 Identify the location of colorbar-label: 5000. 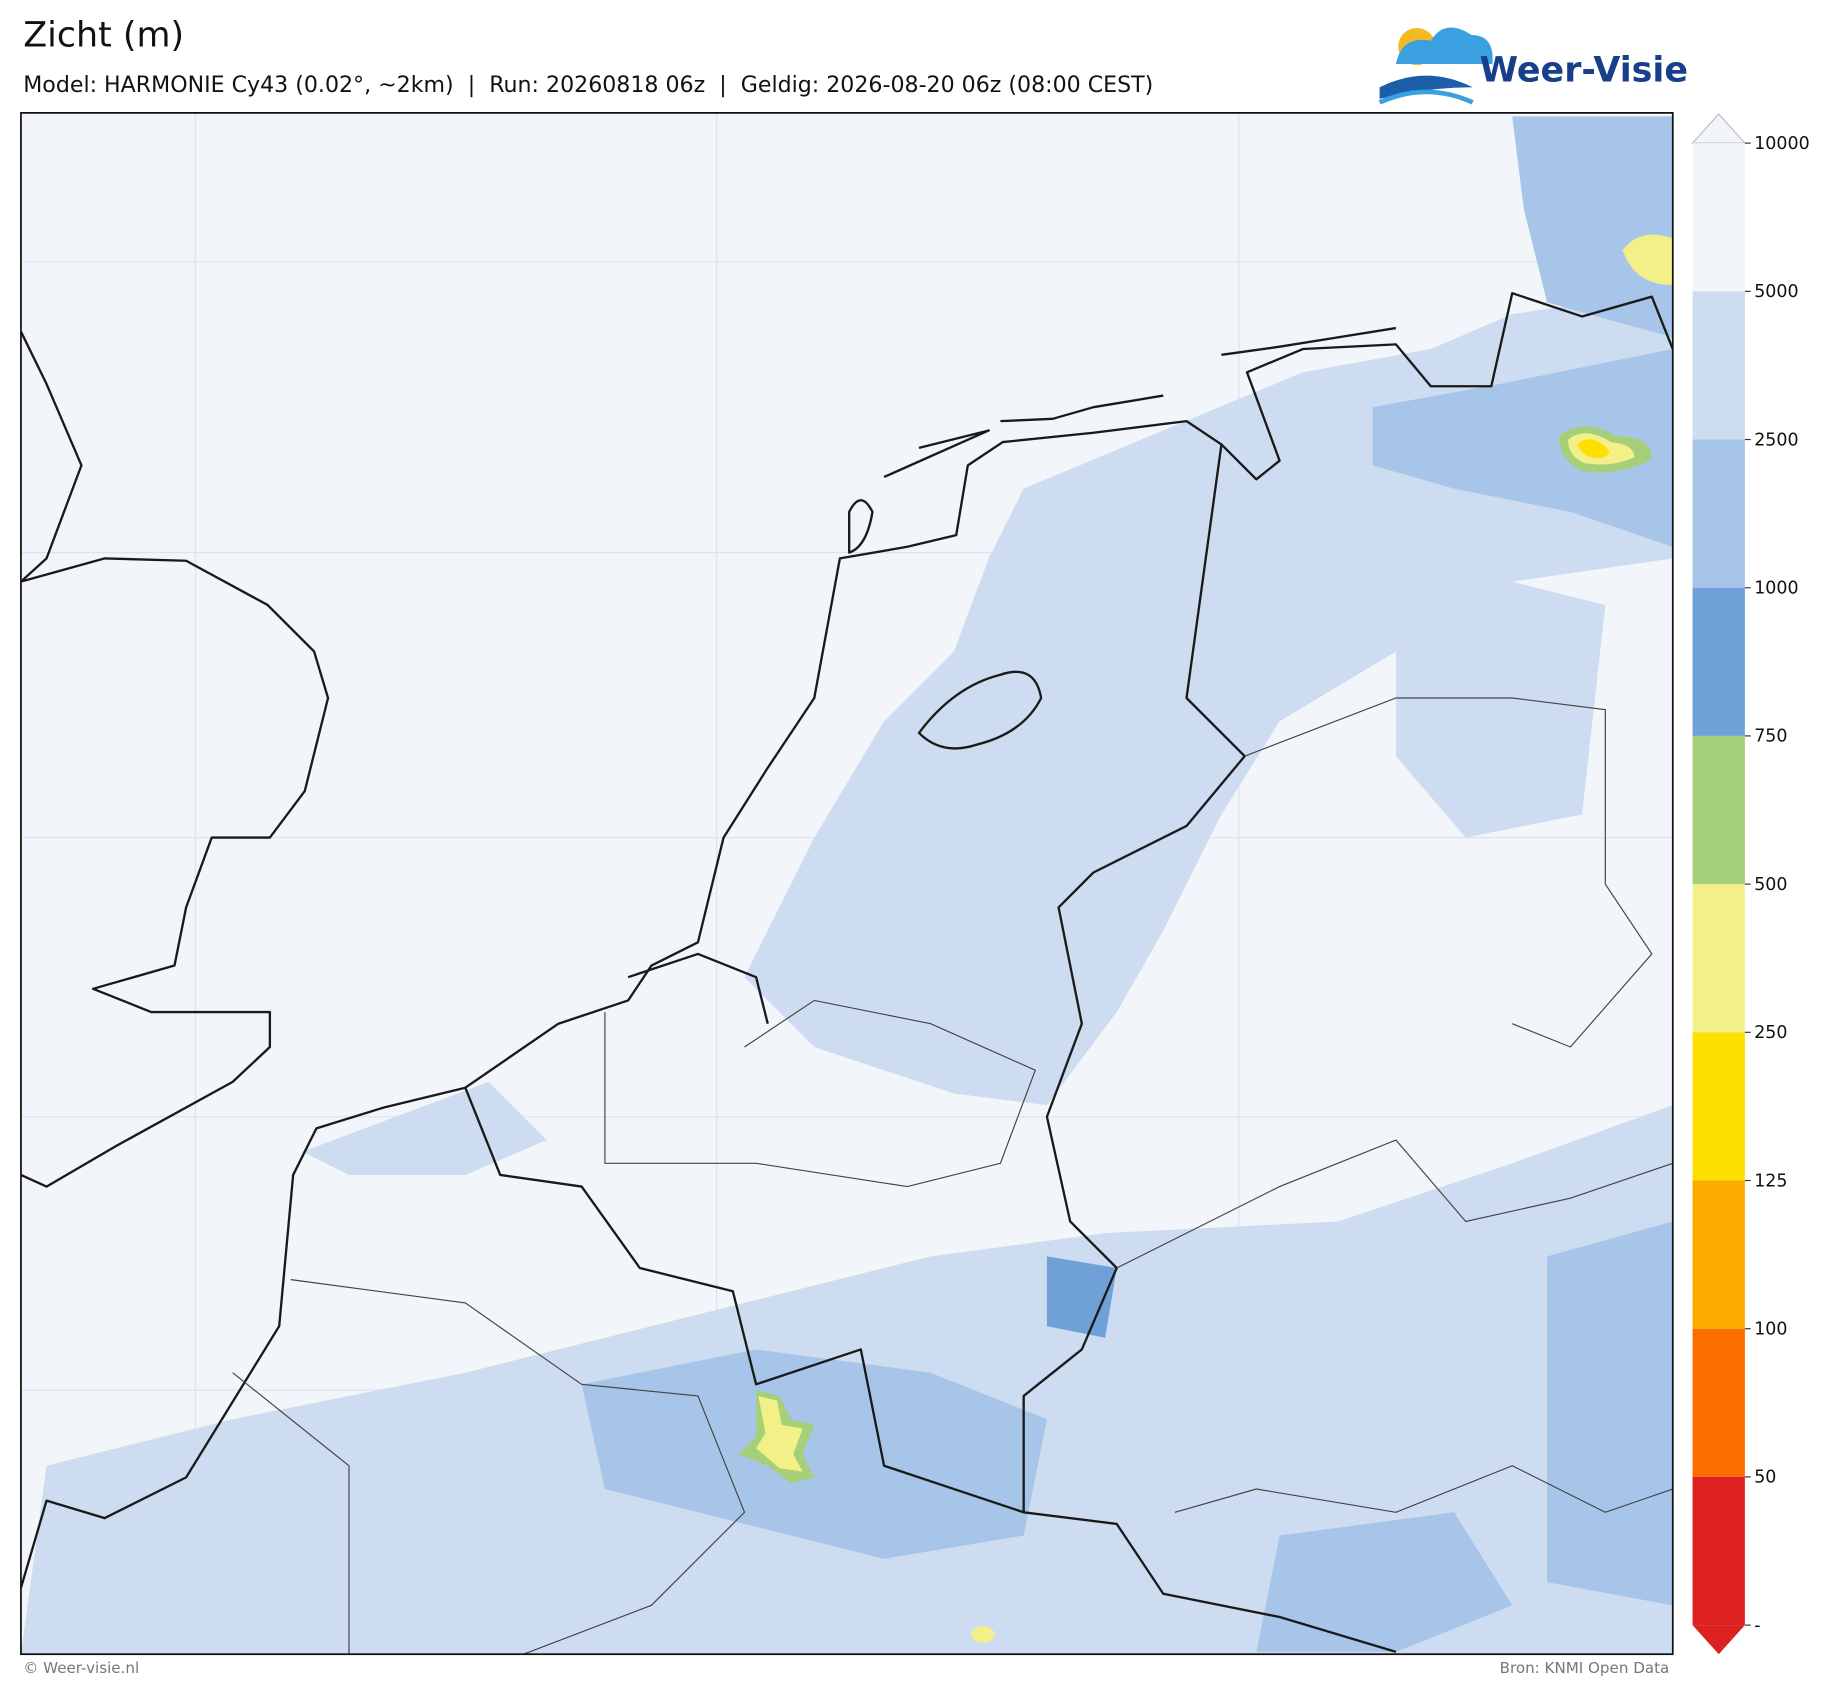
(1776, 292).